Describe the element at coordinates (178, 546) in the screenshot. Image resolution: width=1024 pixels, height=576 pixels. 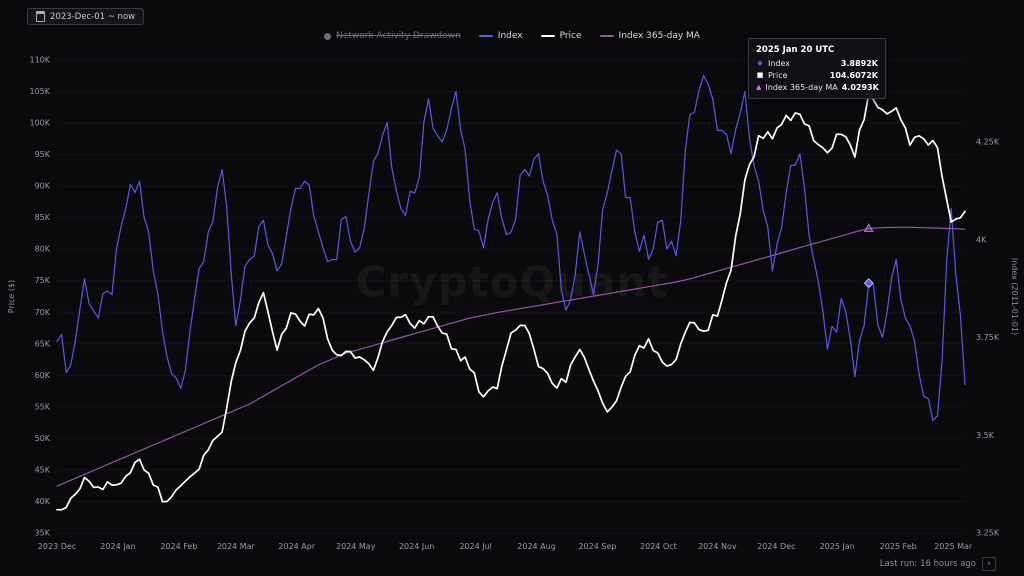
I see `x-axis-tick-label: 2024 Feb` at that location.